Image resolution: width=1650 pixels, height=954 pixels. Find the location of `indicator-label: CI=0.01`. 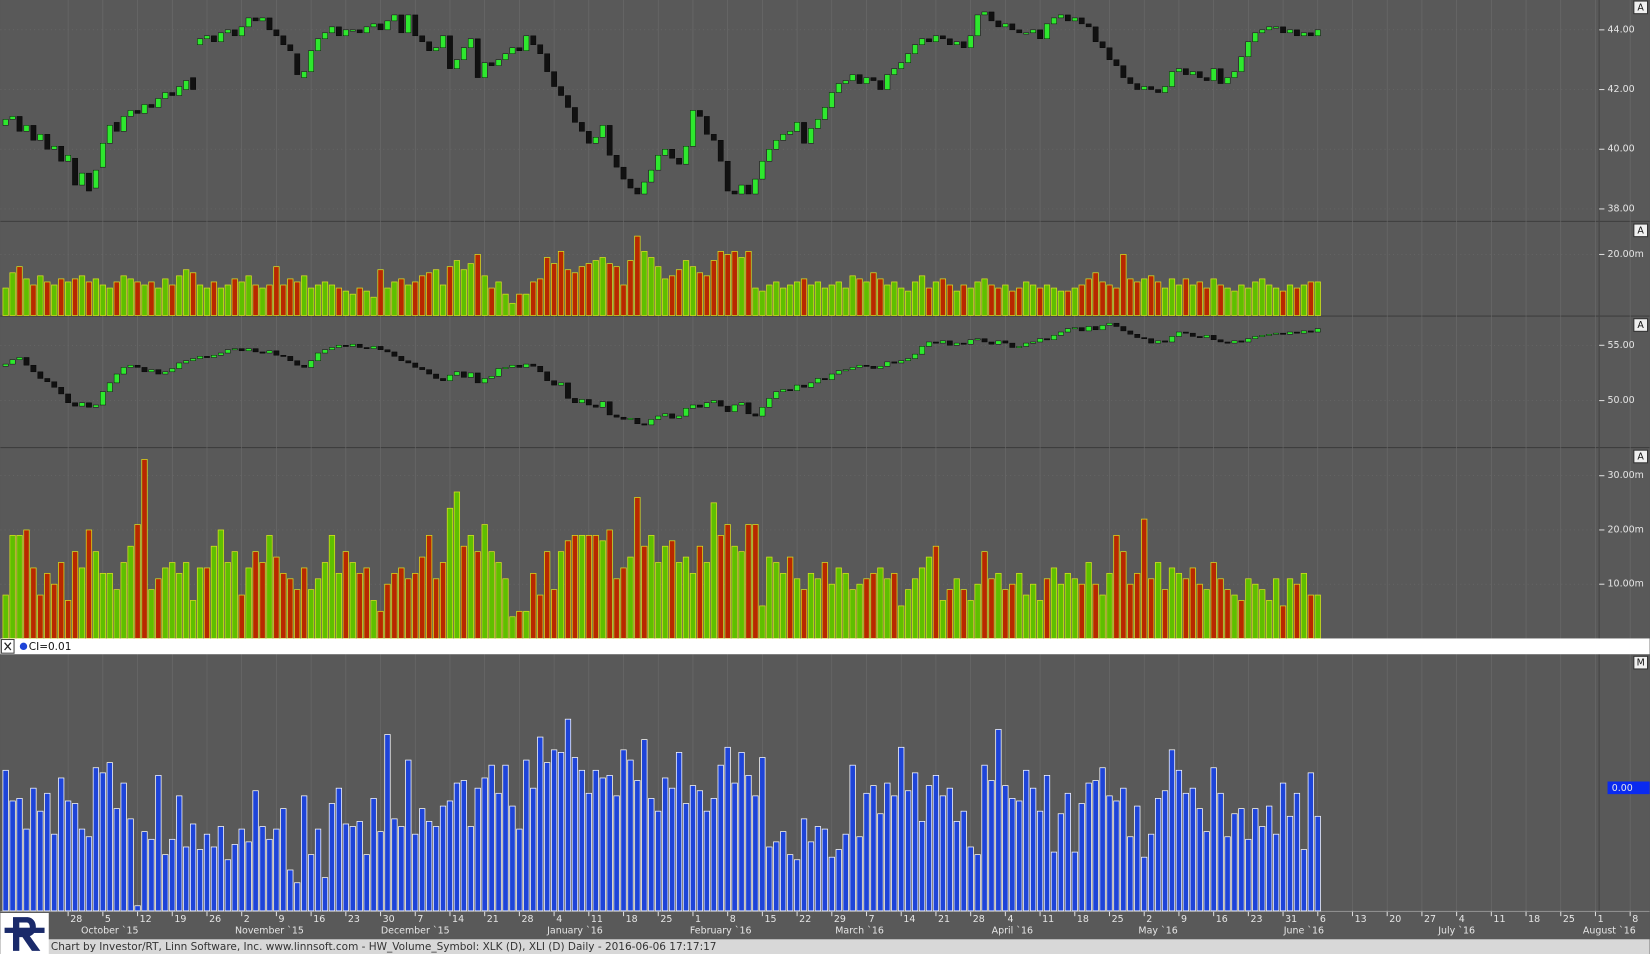

indicator-label: CI=0.01 is located at coordinates (50, 647).